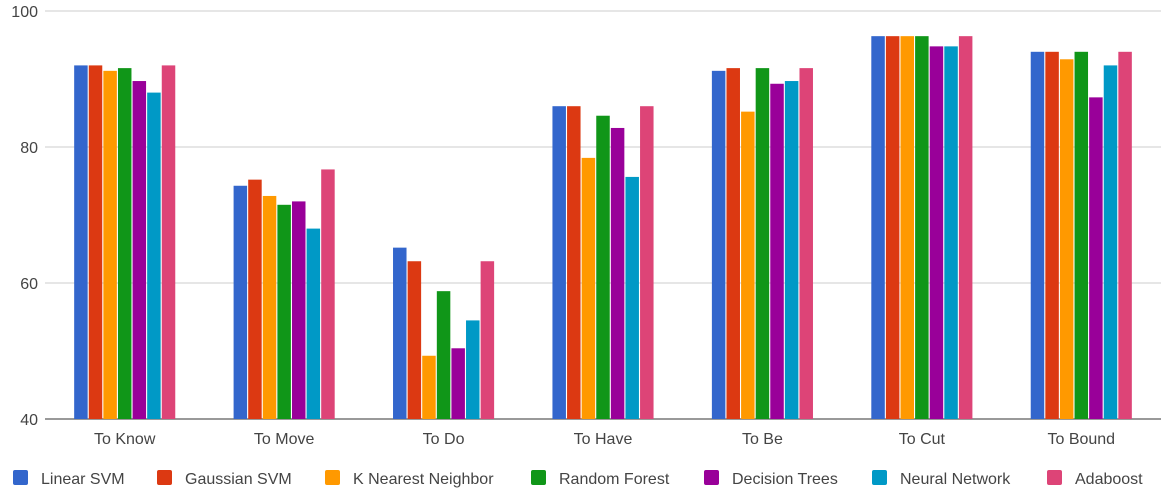 The width and height of the screenshot is (1161, 493). I want to click on legend-label: Gaussian SVM, so click(238, 479).